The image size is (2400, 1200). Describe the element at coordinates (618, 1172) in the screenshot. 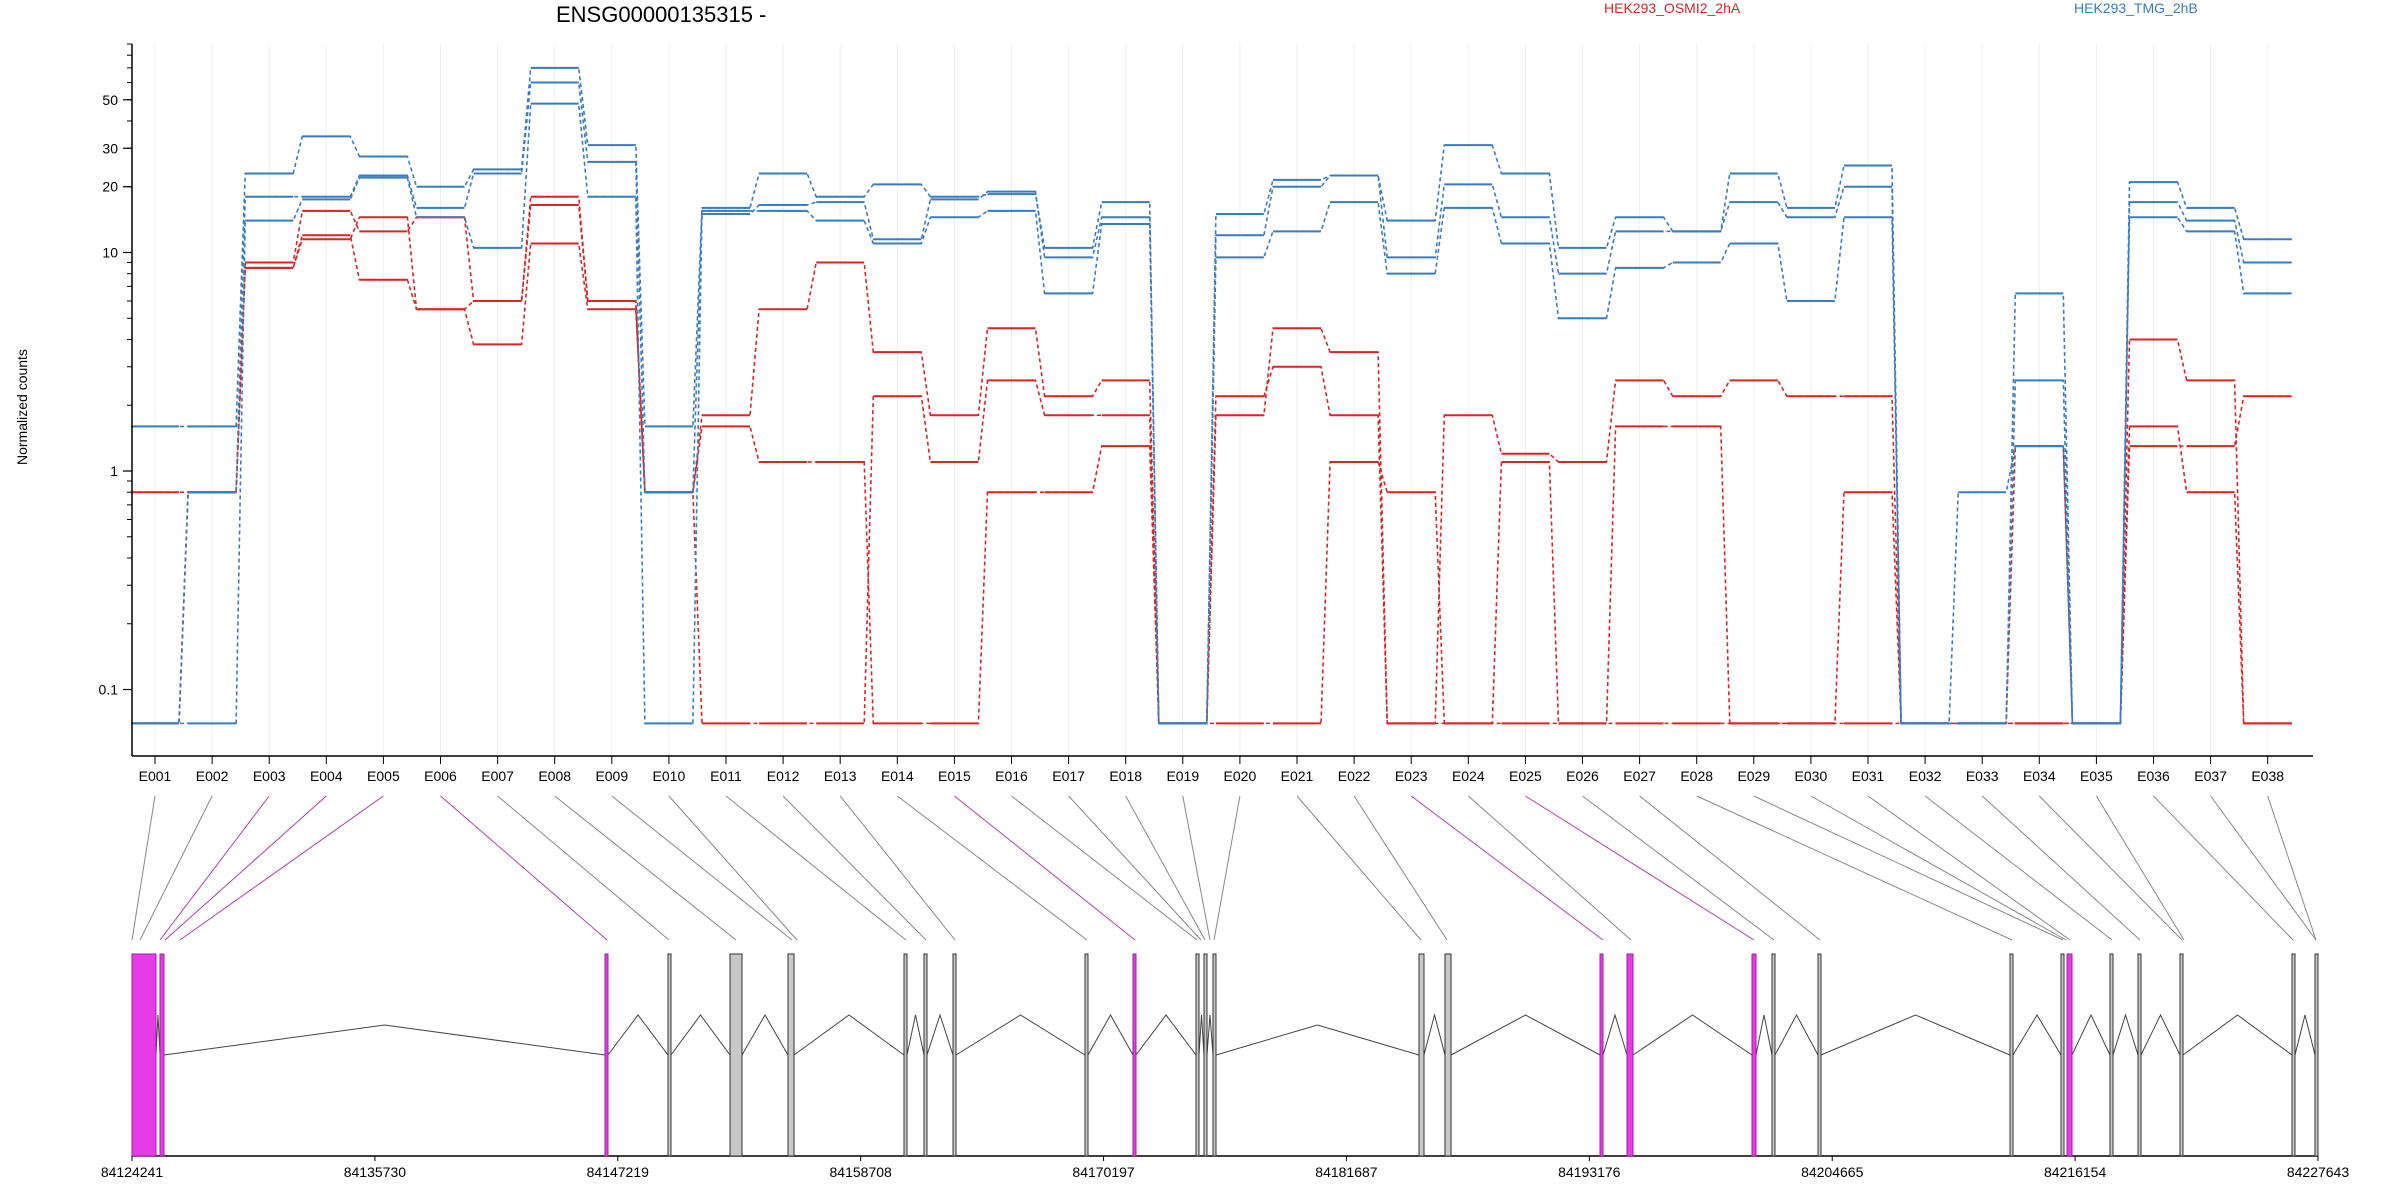

I see `genomic-tick-label: 84147219` at that location.